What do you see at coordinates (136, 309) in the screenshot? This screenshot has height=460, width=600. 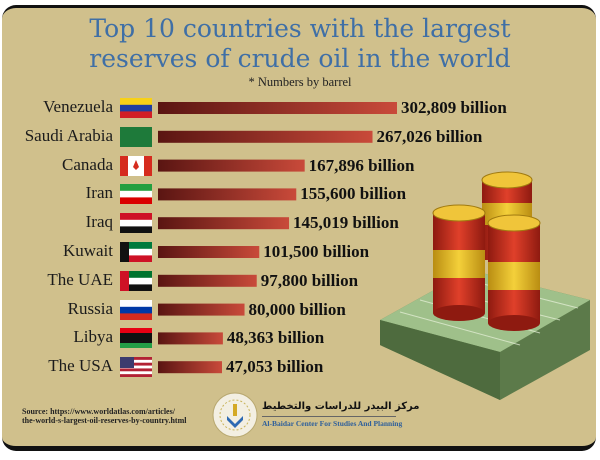 I see `flag-russia-icon` at bounding box center [136, 309].